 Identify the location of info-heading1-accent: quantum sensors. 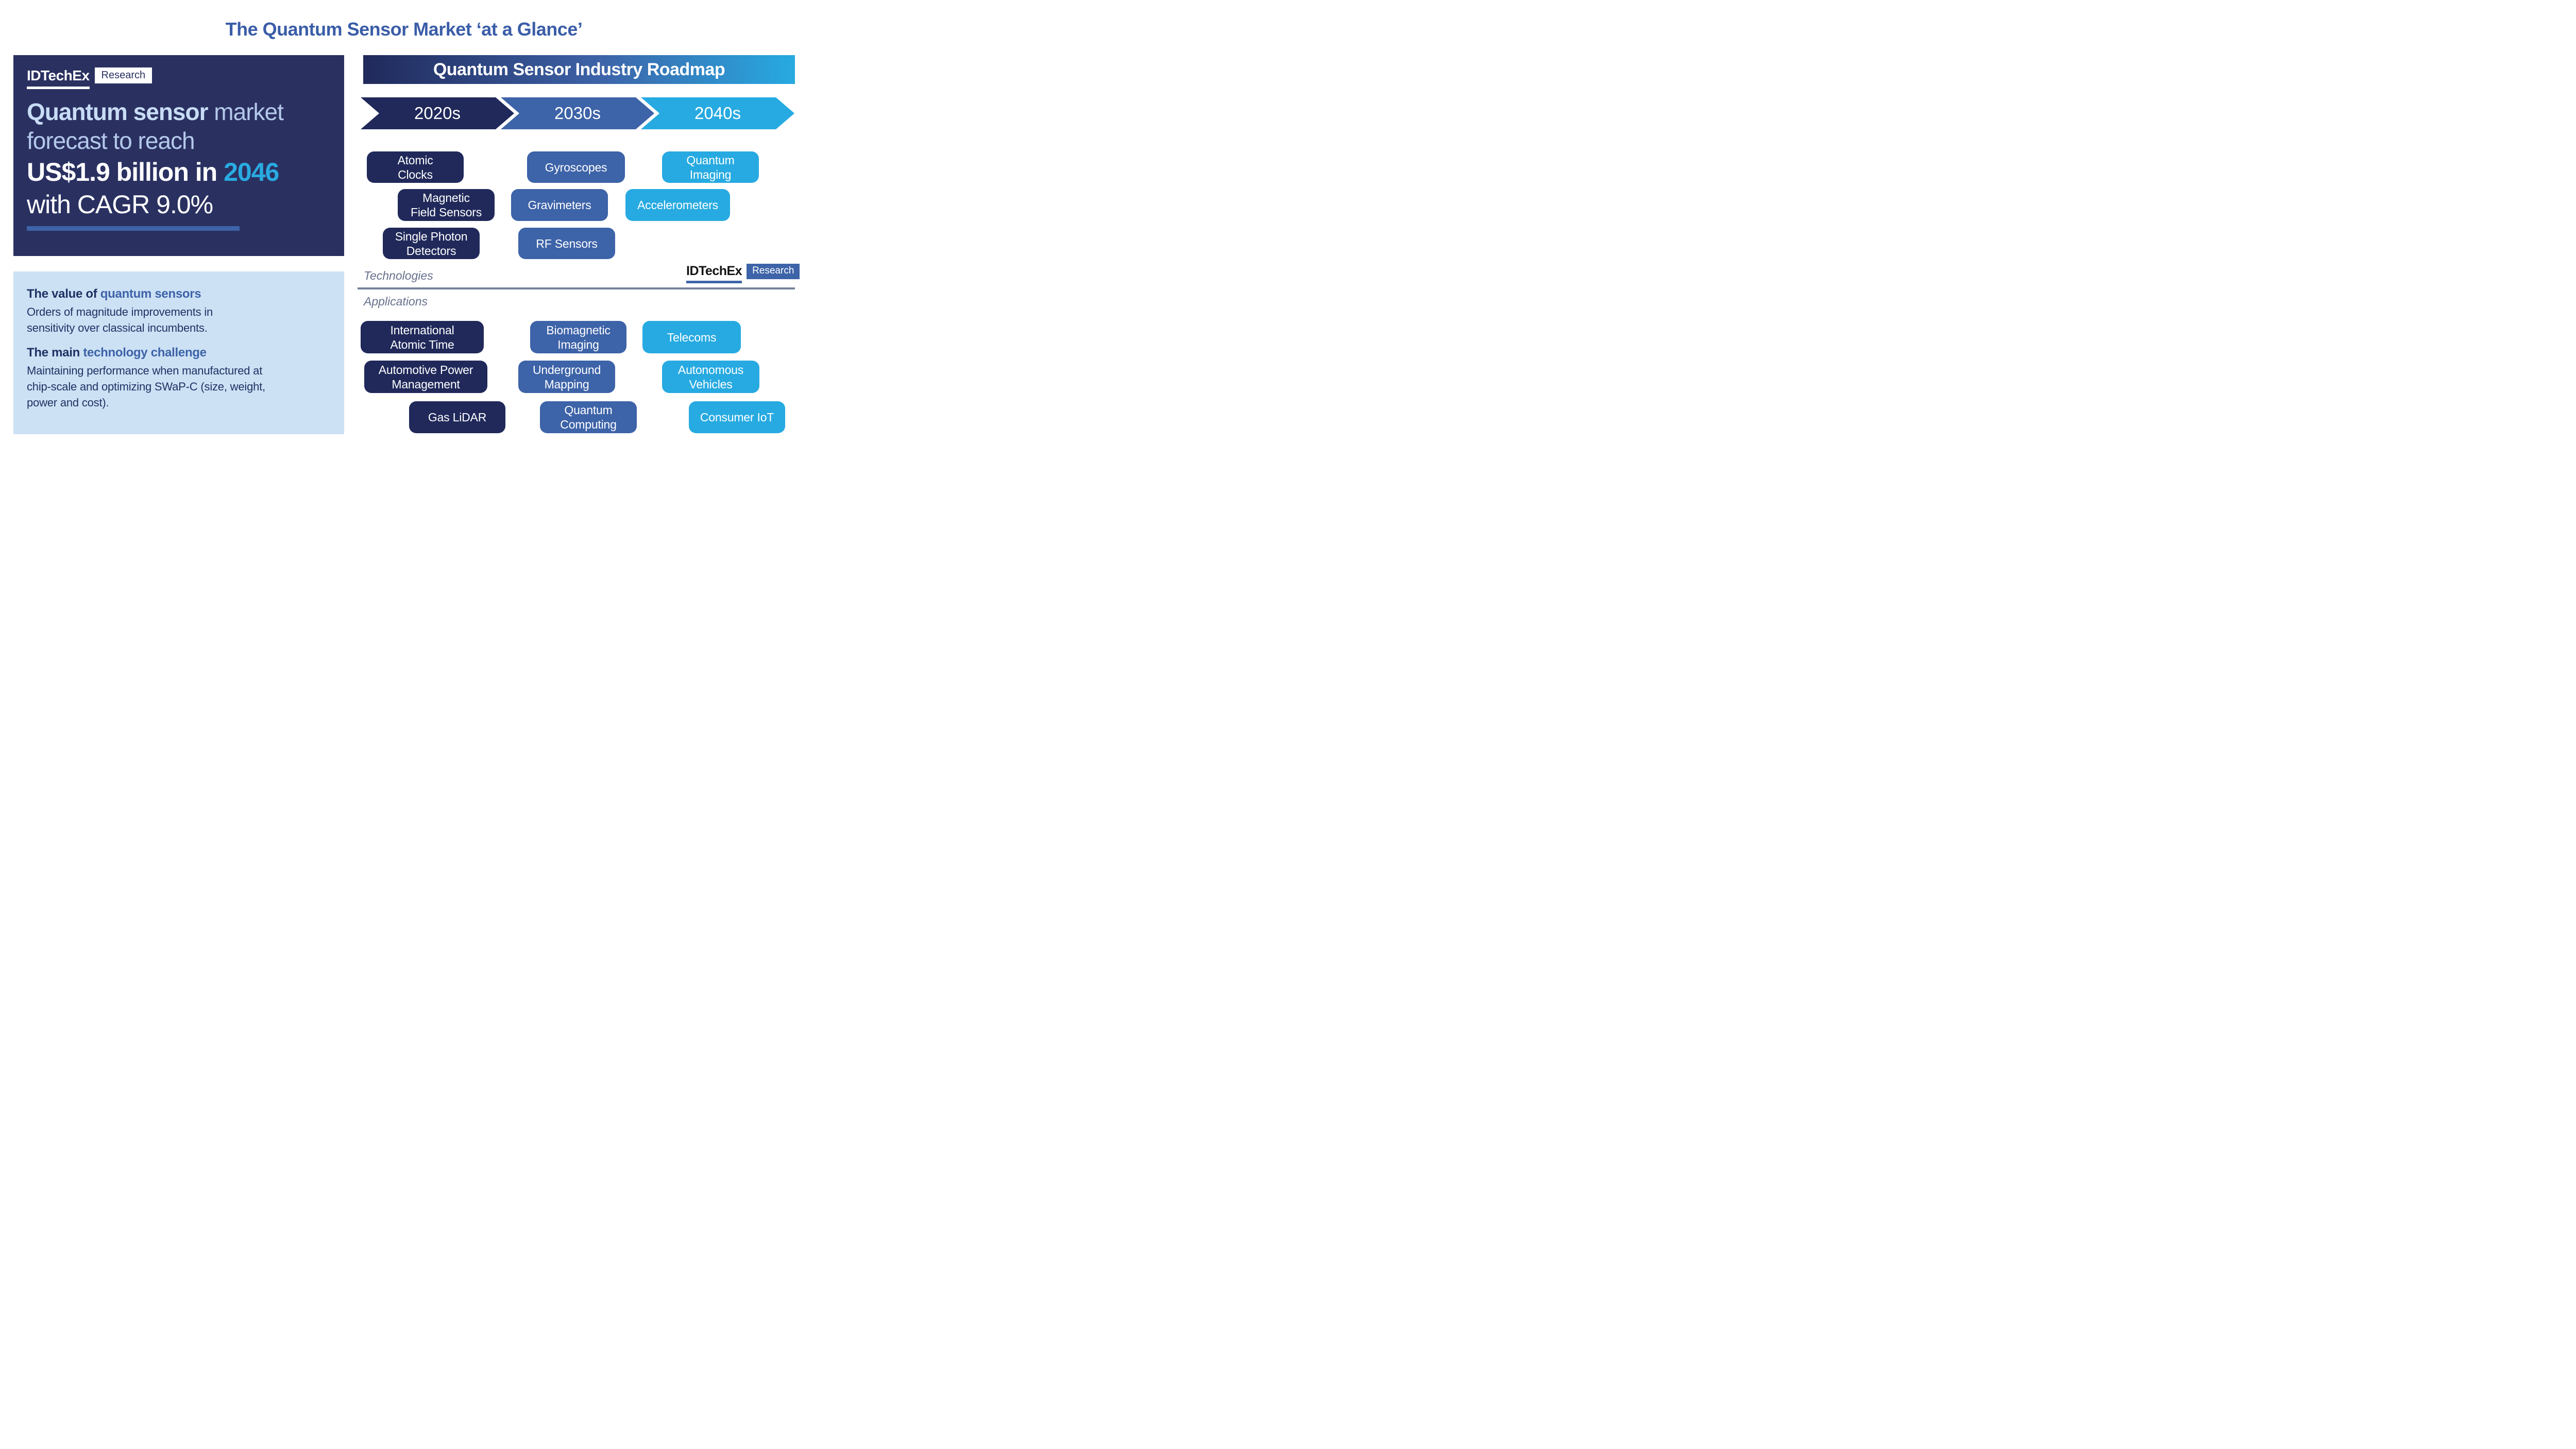
(150, 294).